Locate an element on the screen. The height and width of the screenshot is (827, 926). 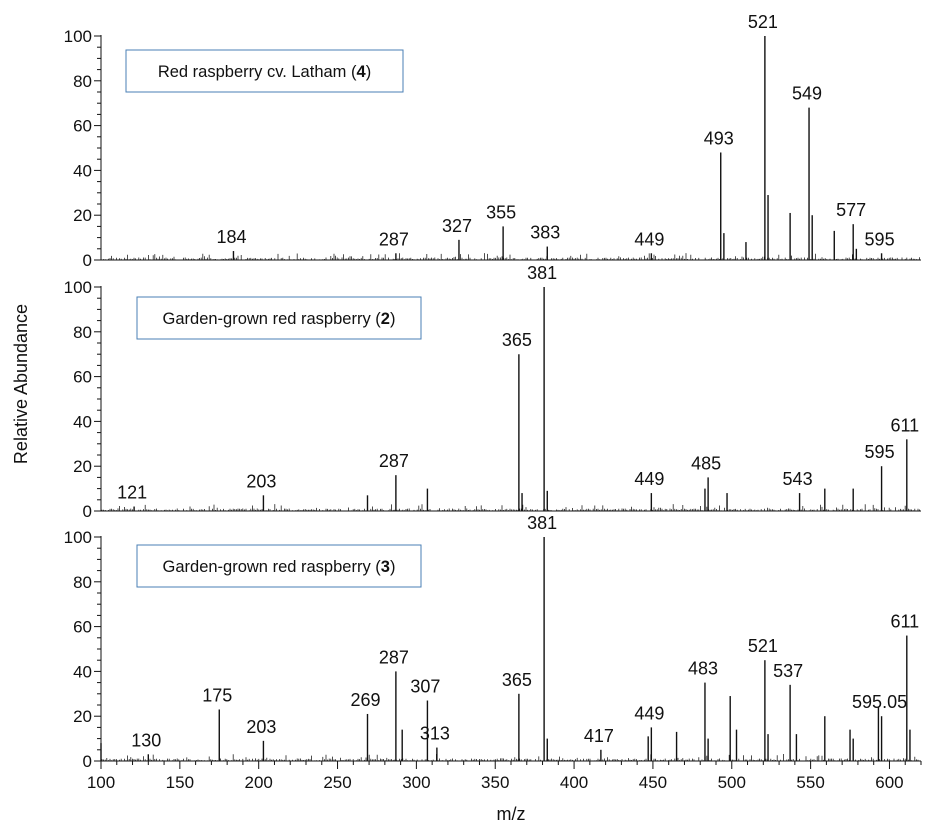
peak-label-269: 269 is located at coordinates (365, 700).